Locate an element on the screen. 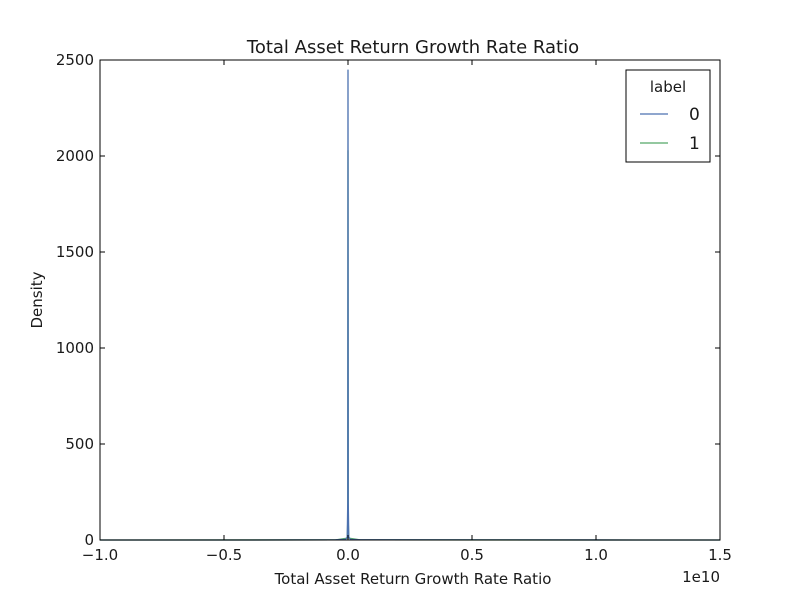 The height and width of the screenshot is (604, 800). y-axis-label: Density is located at coordinates (37, 299).